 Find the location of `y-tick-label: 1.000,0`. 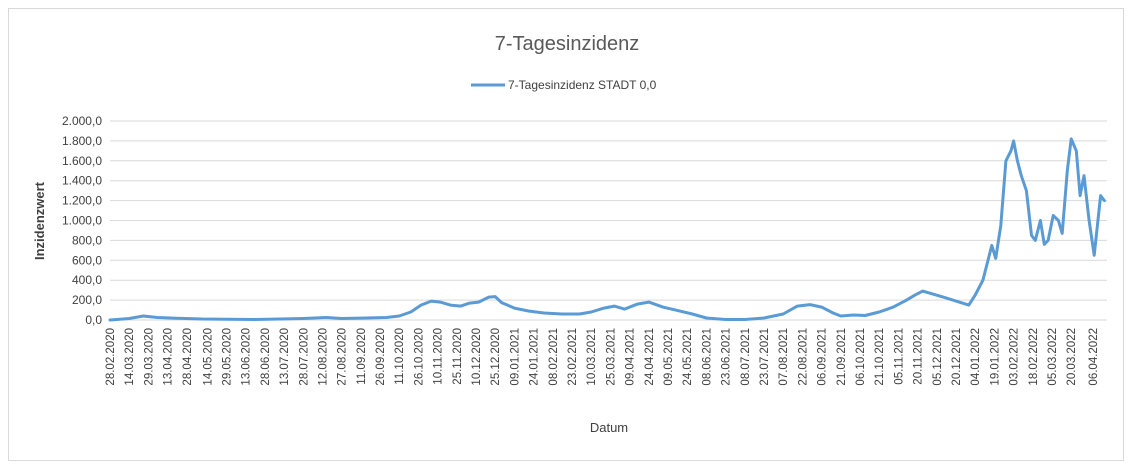

y-tick-label: 1.000,0 is located at coordinates (82, 221).